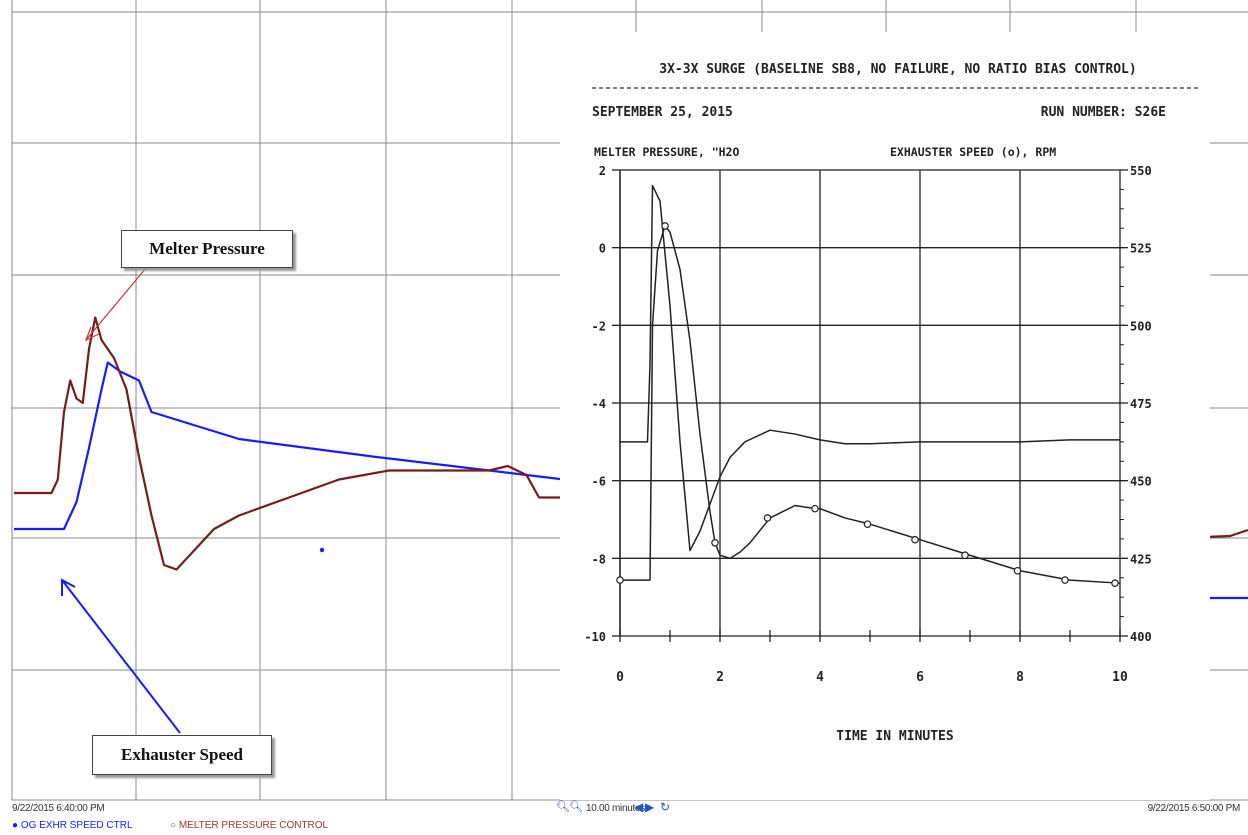  Describe the element at coordinates (121, 298) in the screenshot. I see `melter-arrow` at that location.